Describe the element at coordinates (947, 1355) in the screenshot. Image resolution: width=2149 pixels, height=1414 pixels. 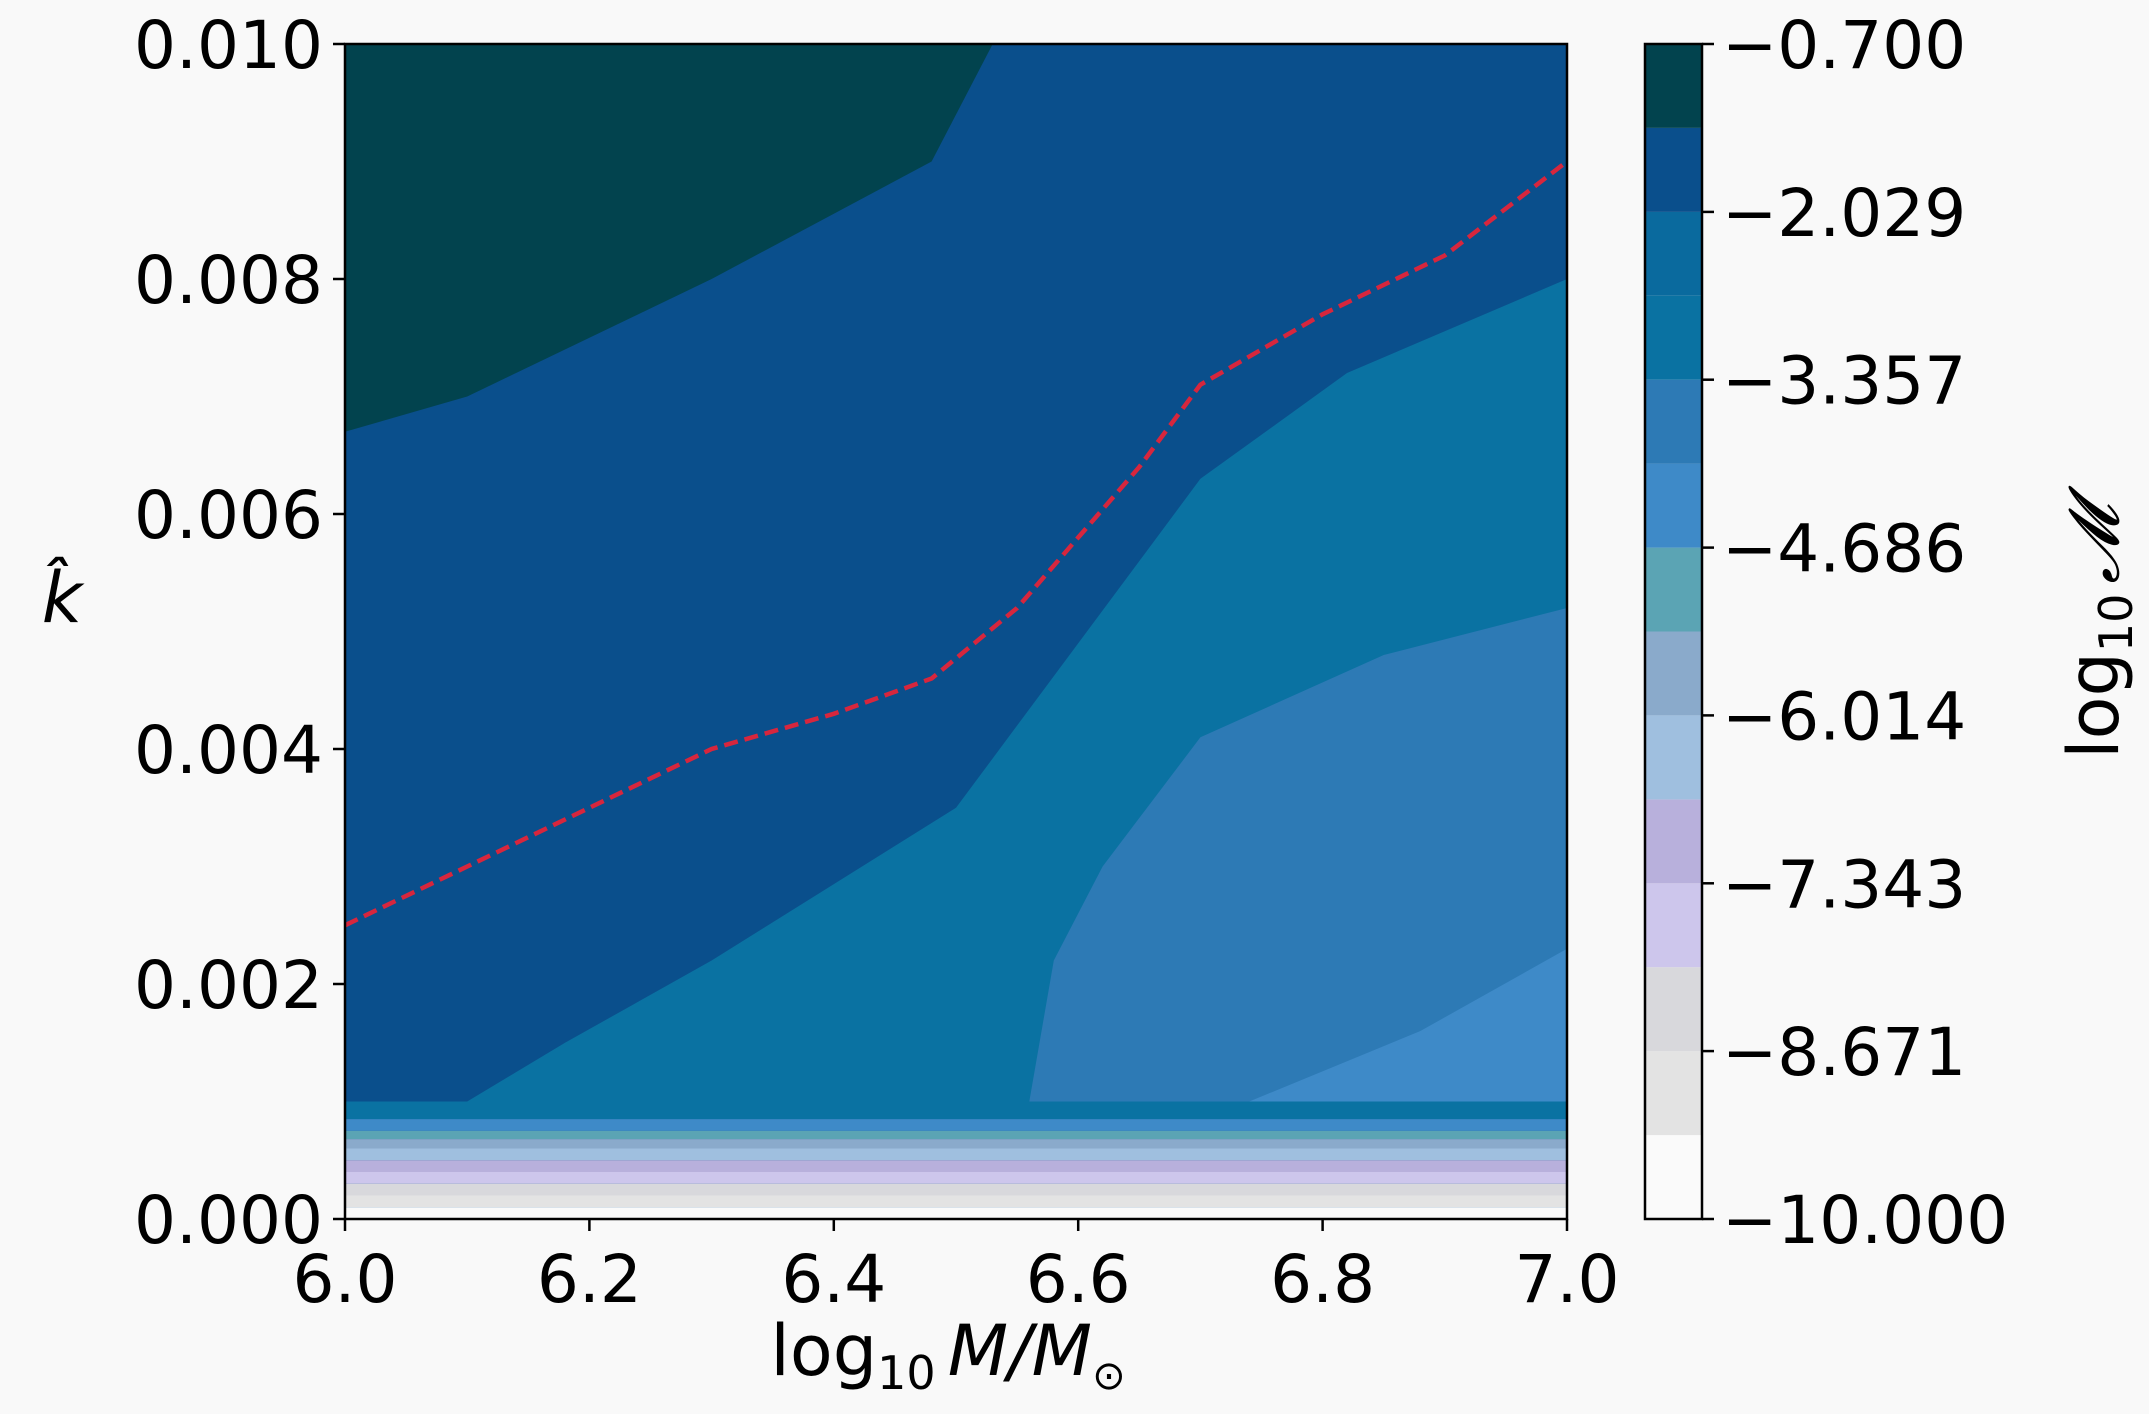
I see `x-axis-label: log10 M/M⊙` at that location.